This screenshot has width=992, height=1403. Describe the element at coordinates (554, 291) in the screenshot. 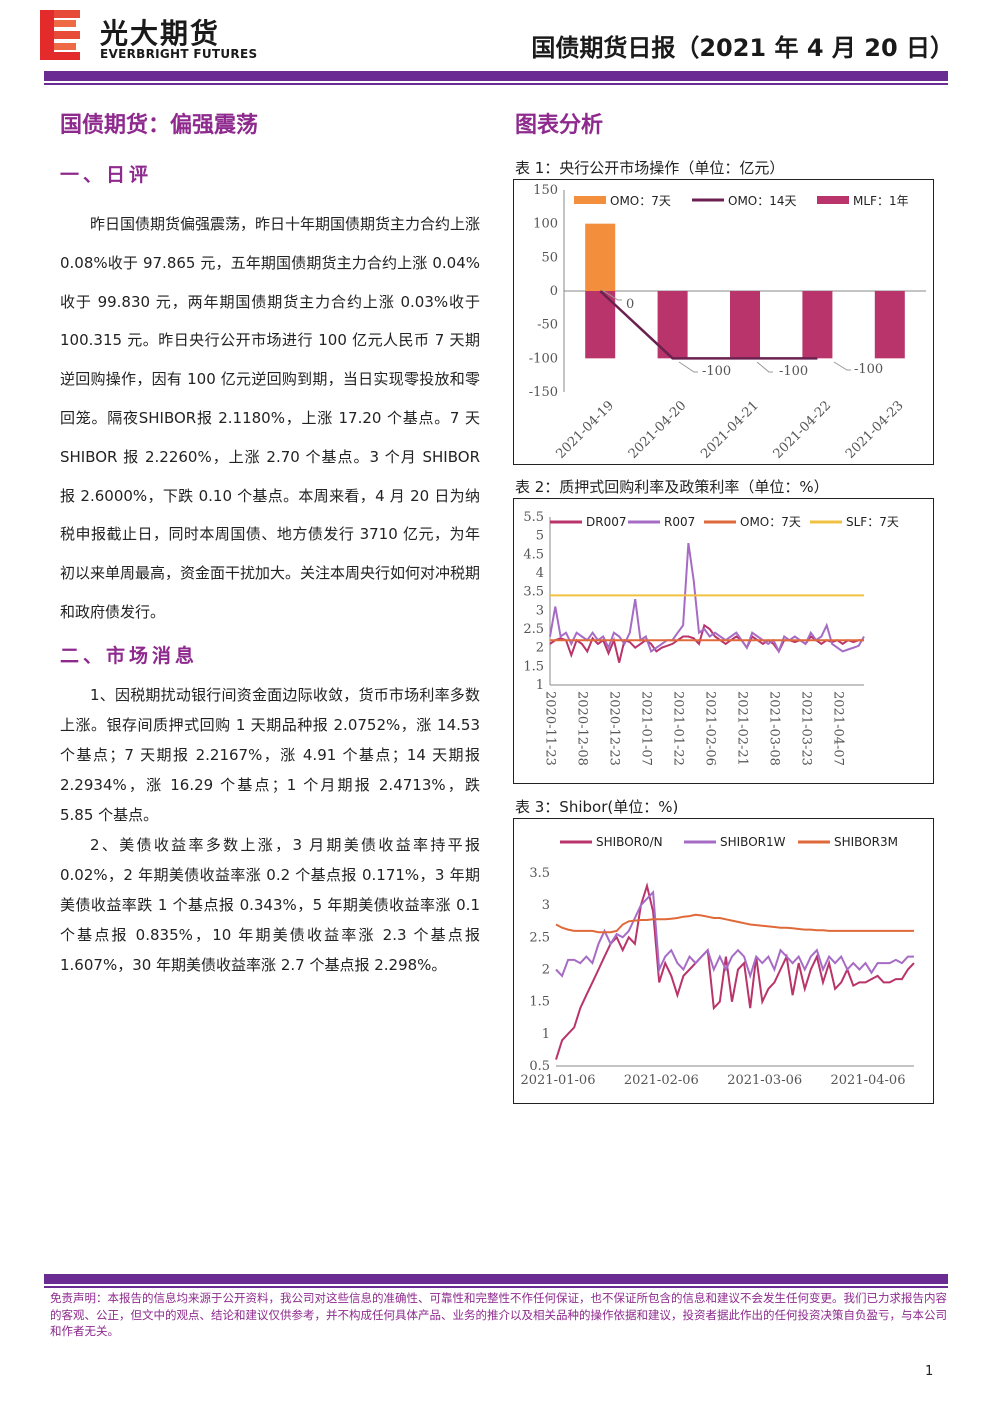

I see `y-tick-label: 0` at that location.